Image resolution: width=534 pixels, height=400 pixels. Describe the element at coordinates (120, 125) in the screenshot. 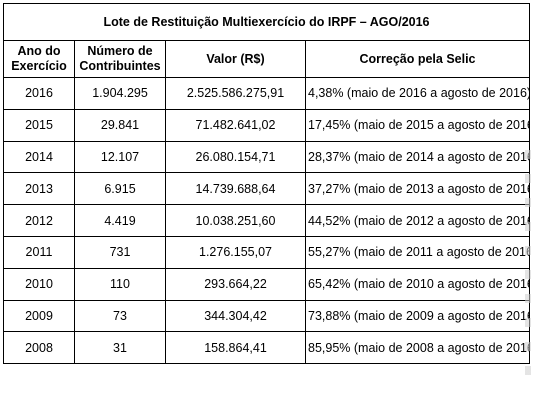

I see `cell-count: 29.841` at that location.